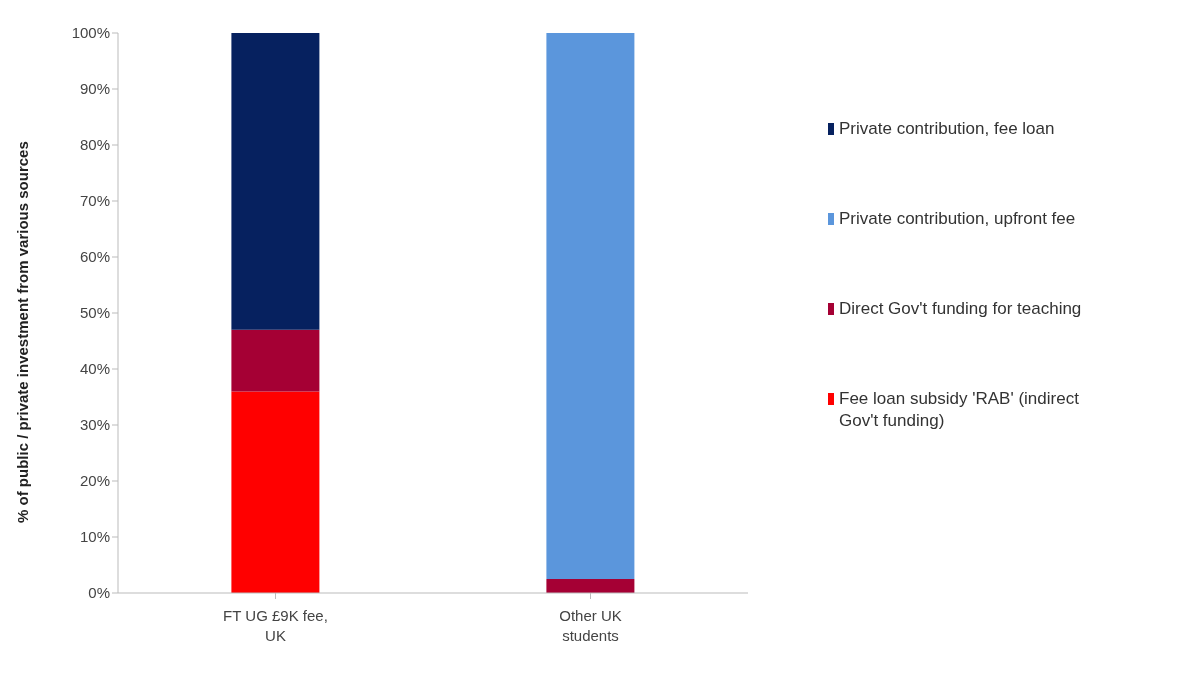 Image resolution: width=1204 pixels, height=691 pixels. I want to click on y-tick-label: 100%, so click(90, 33).